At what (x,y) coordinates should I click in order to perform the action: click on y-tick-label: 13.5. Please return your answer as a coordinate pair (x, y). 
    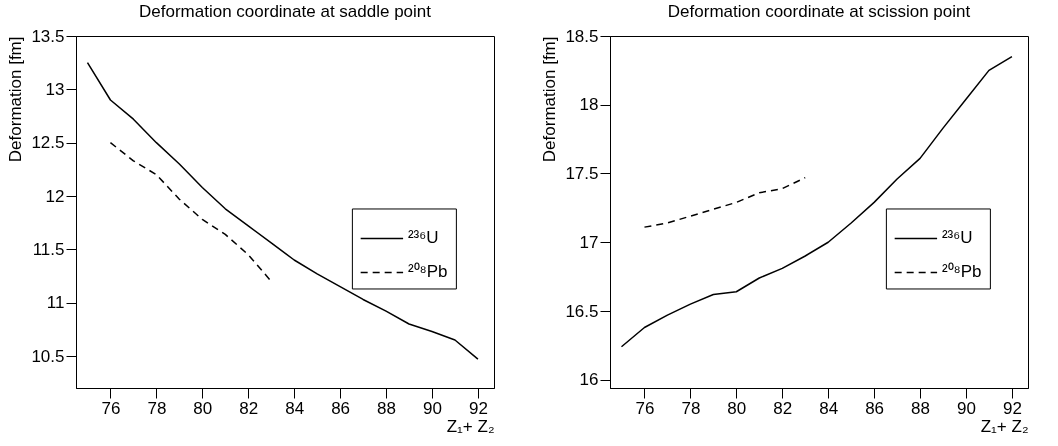
    Looking at the image, I should click on (48, 36).